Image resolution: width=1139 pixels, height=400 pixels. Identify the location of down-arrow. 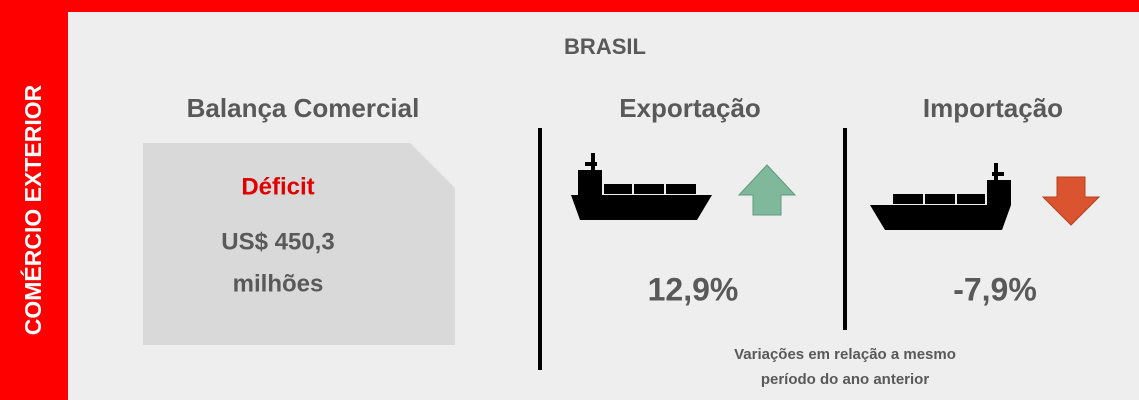
(1071, 201).